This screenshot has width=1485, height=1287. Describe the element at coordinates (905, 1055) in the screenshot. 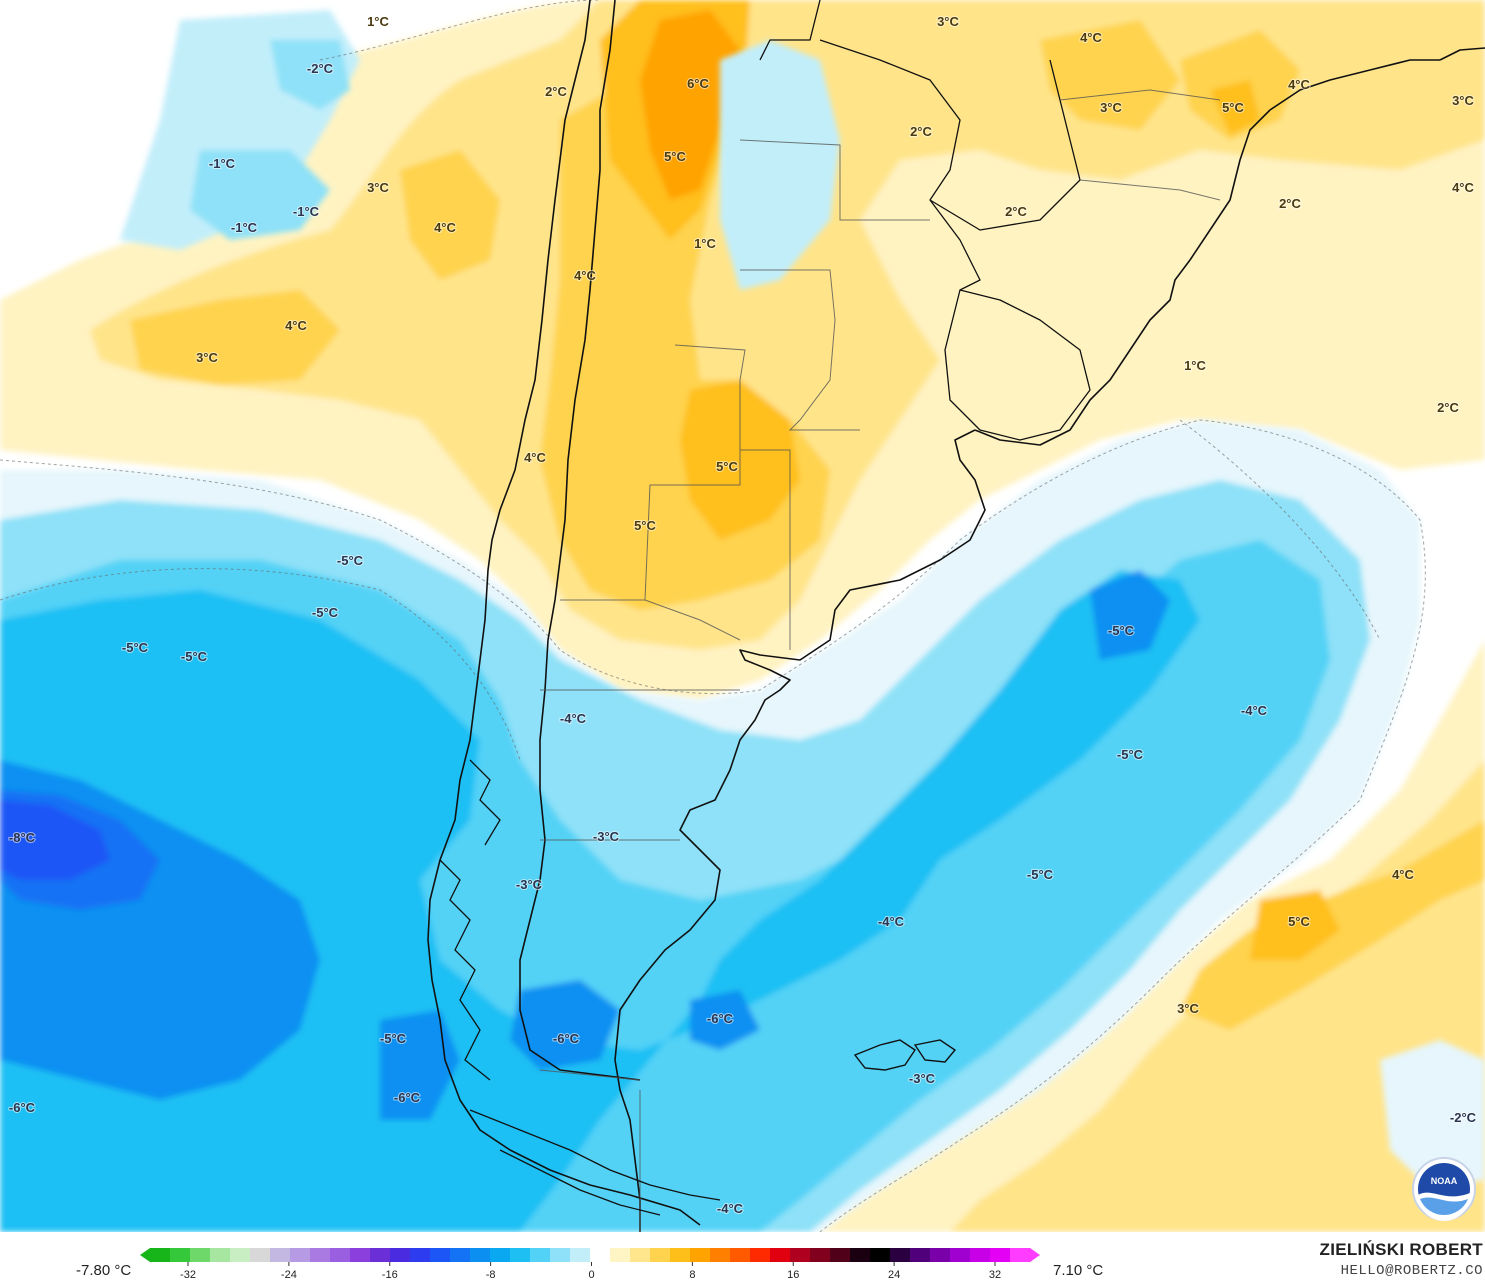

I see `falkland-islands` at that location.